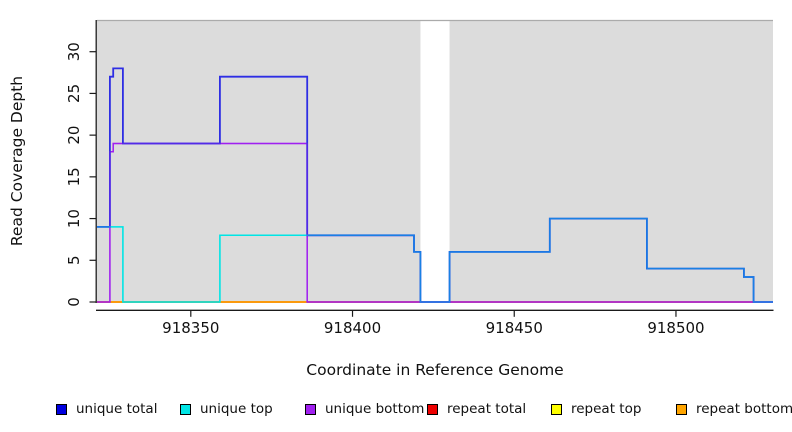 The height and width of the screenshot is (432, 792). I want to click on legend-label: unique top, so click(236, 409).